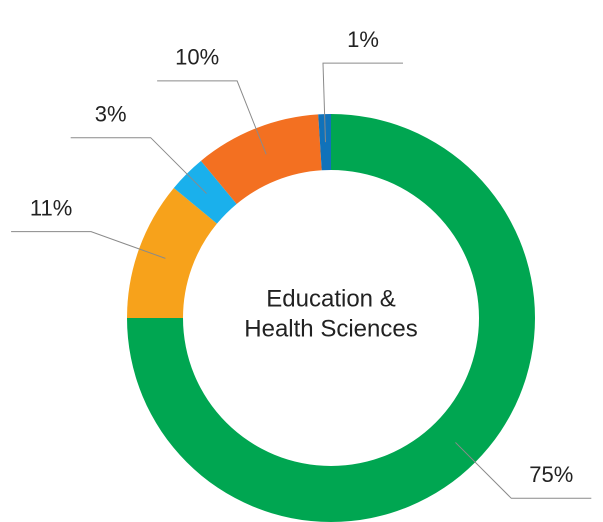 The image size is (603, 522). What do you see at coordinates (197, 57) in the screenshot?
I see `data-label: 10%` at bounding box center [197, 57].